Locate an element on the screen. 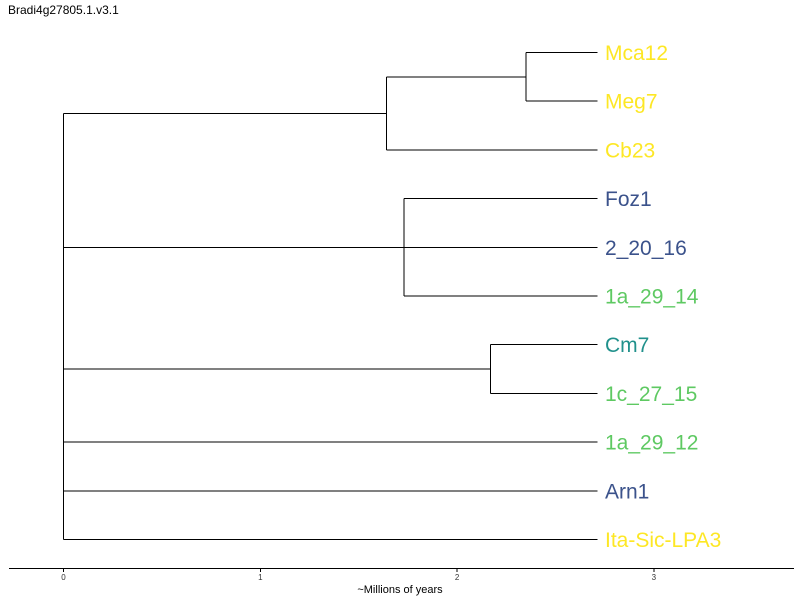  tip-label: Arn1 is located at coordinates (627, 491).